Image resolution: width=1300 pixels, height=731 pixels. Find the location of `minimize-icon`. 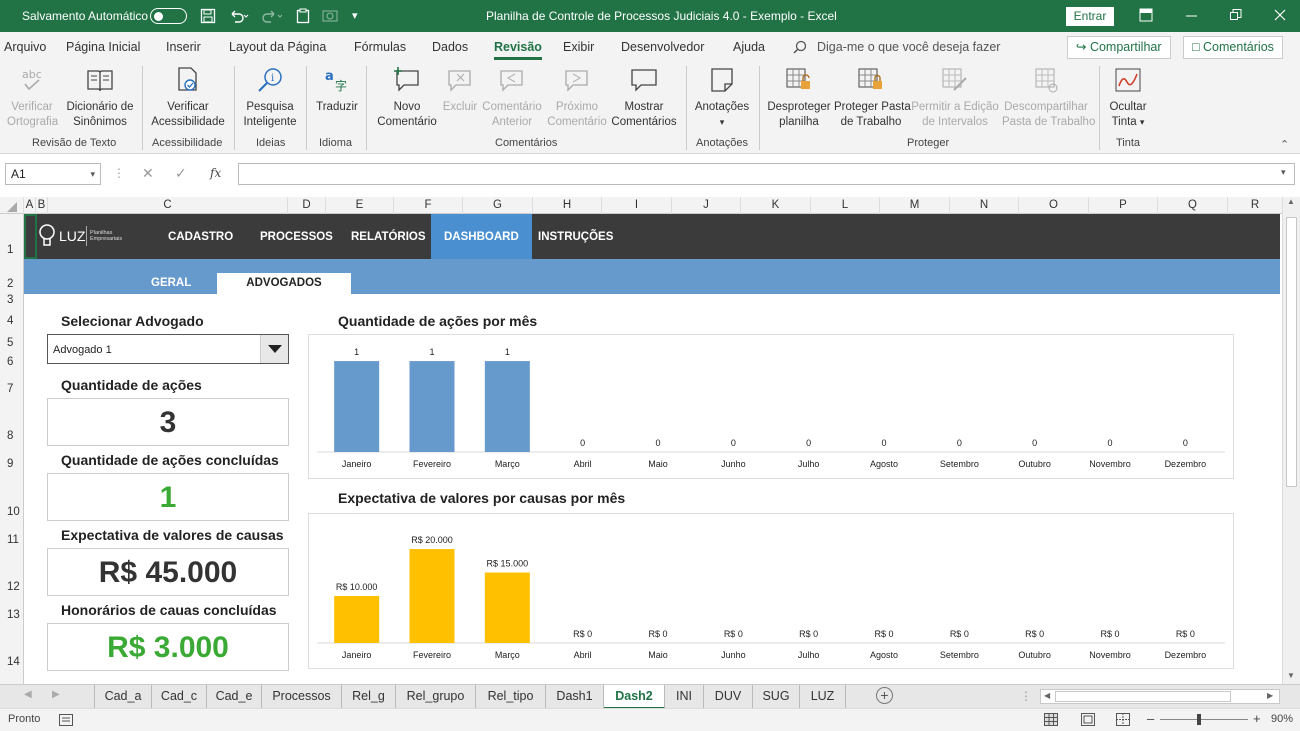

minimize-icon is located at coordinates (1192, 16).